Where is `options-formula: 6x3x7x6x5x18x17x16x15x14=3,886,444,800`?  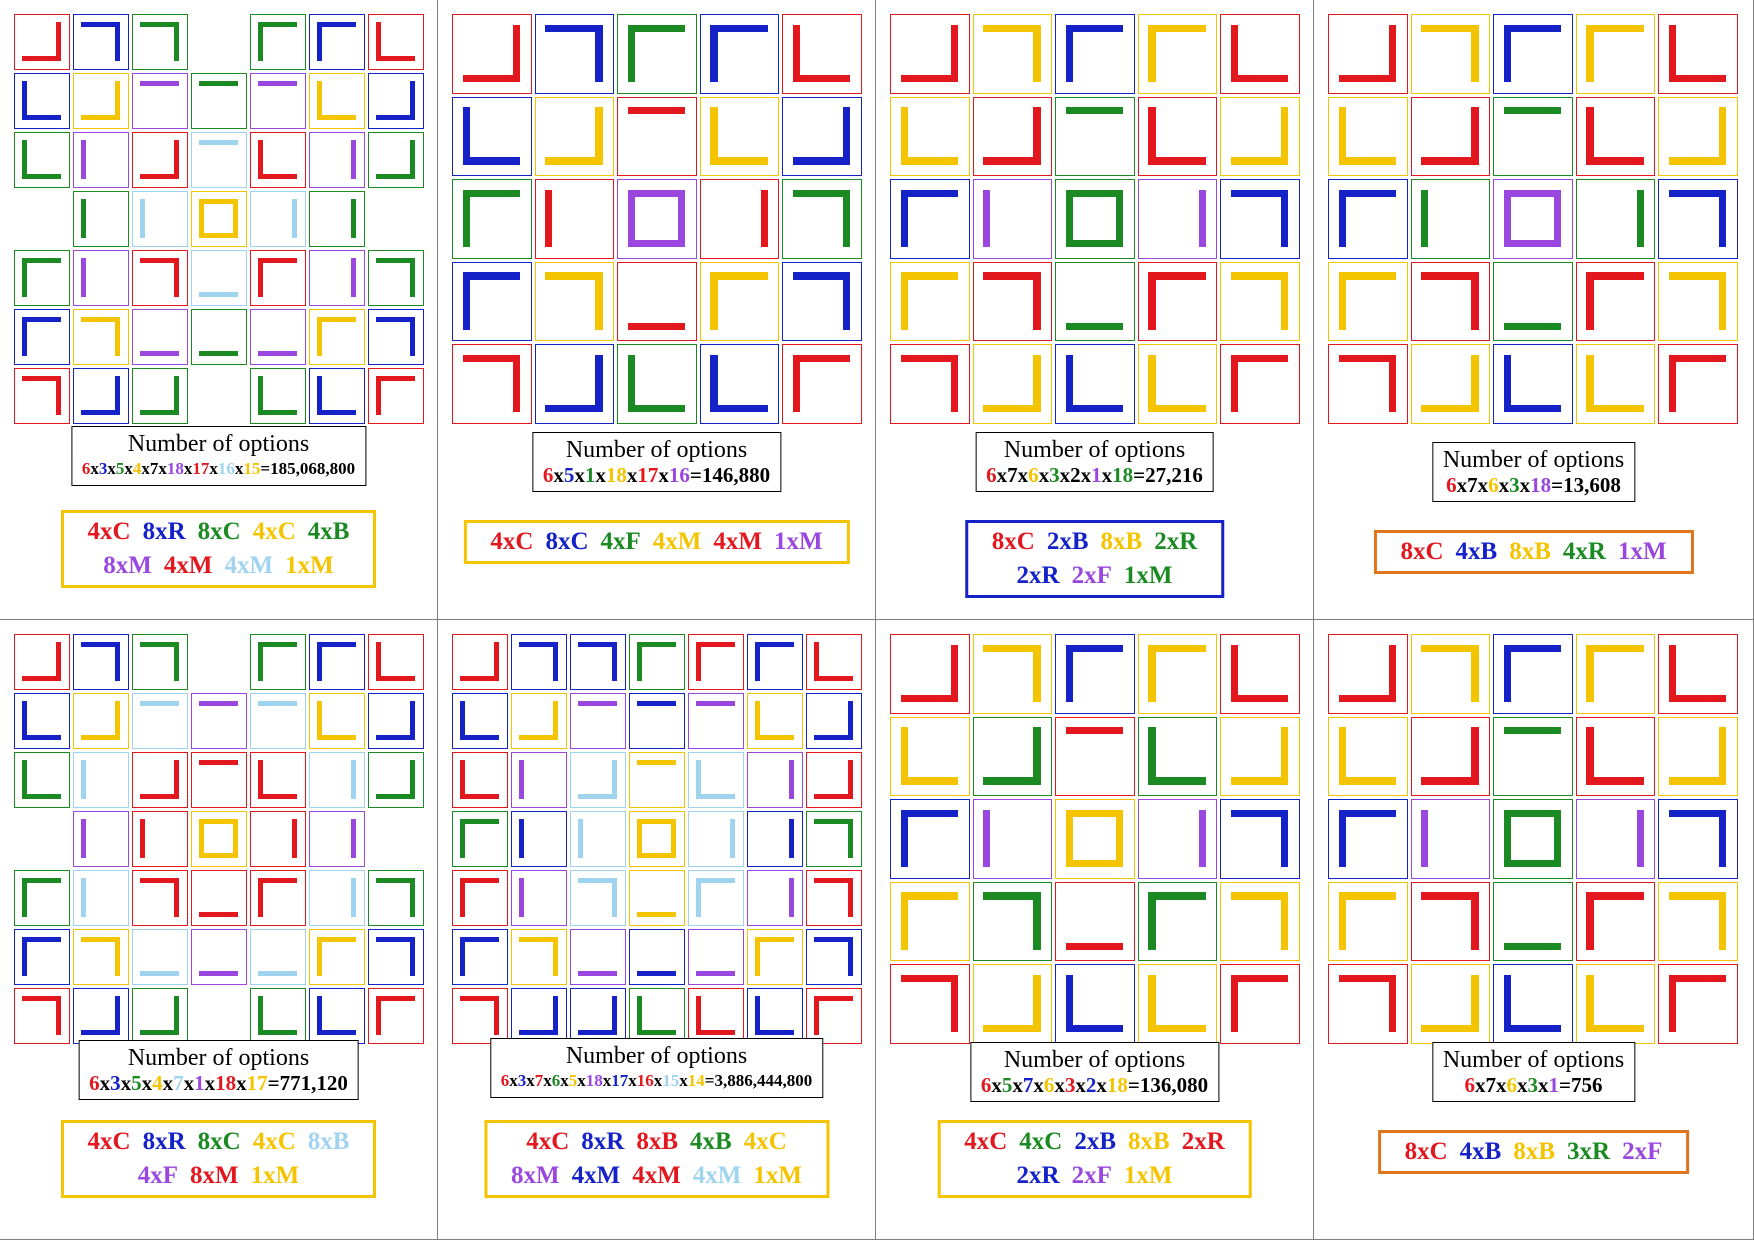
options-formula: 6x3x7x6x5x18x17x16x15x14=3,886,444,800 is located at coordinates (656, 1081).